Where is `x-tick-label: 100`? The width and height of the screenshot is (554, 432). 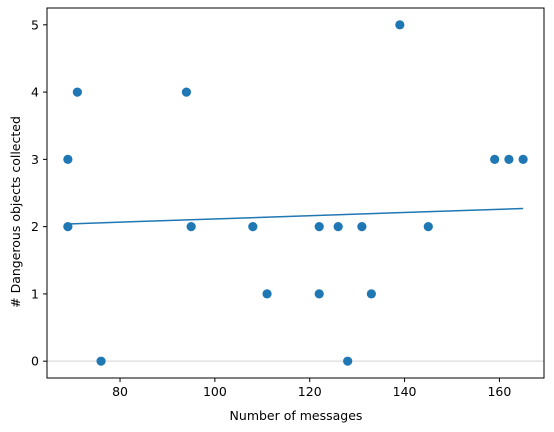
x-tick-label: 100 is located at coordinates (215, 391).